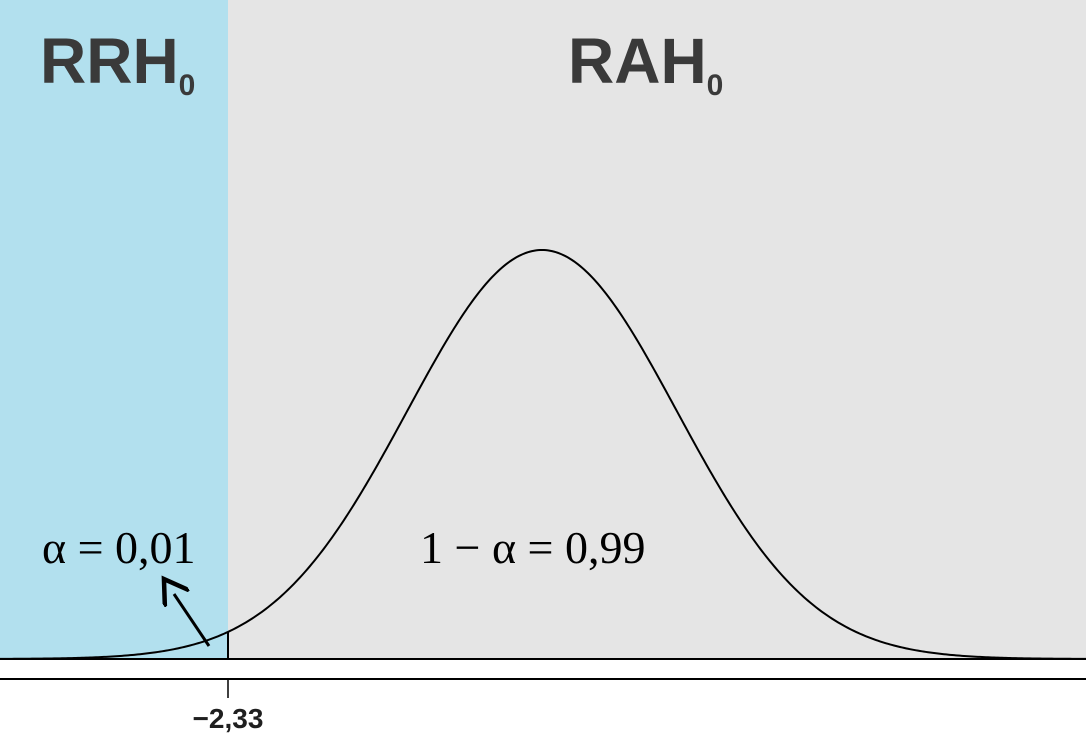 The image size is (1086, 735). I want to click on alpha-pointer-arrow, so click(192, 620).